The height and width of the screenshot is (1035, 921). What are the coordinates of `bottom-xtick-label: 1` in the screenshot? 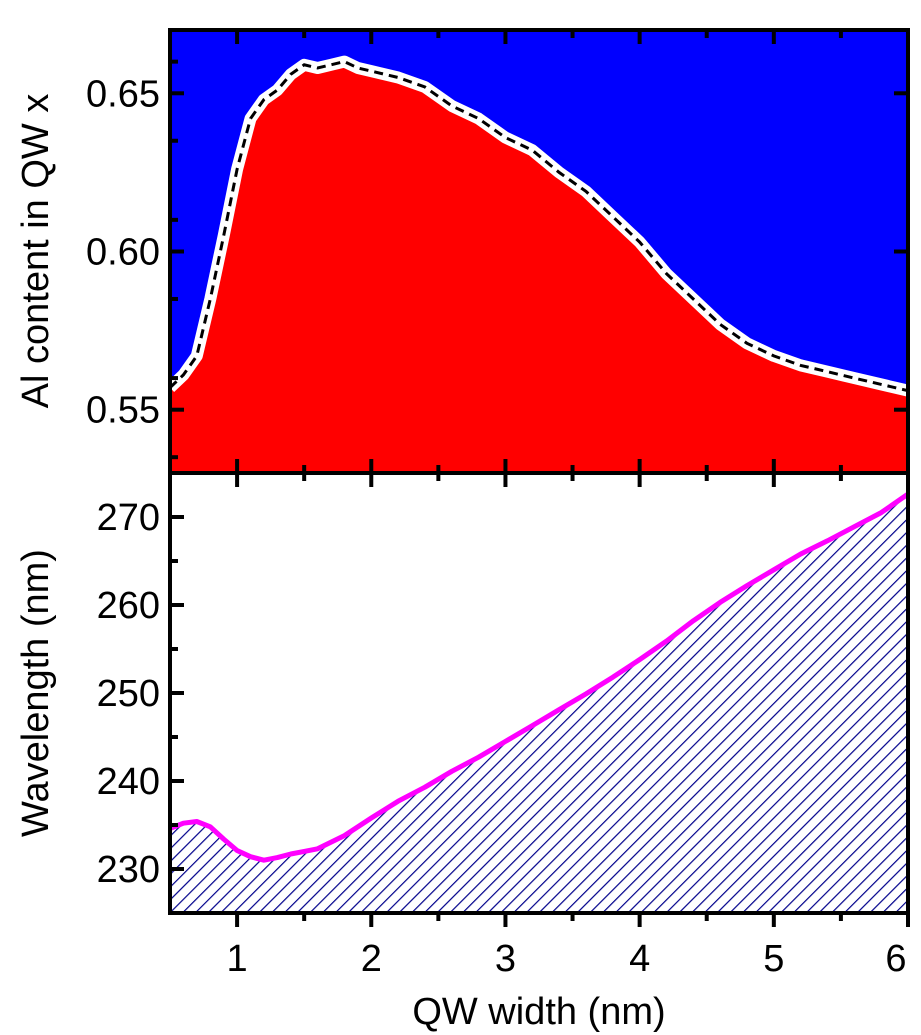 It's located at (237, 959).